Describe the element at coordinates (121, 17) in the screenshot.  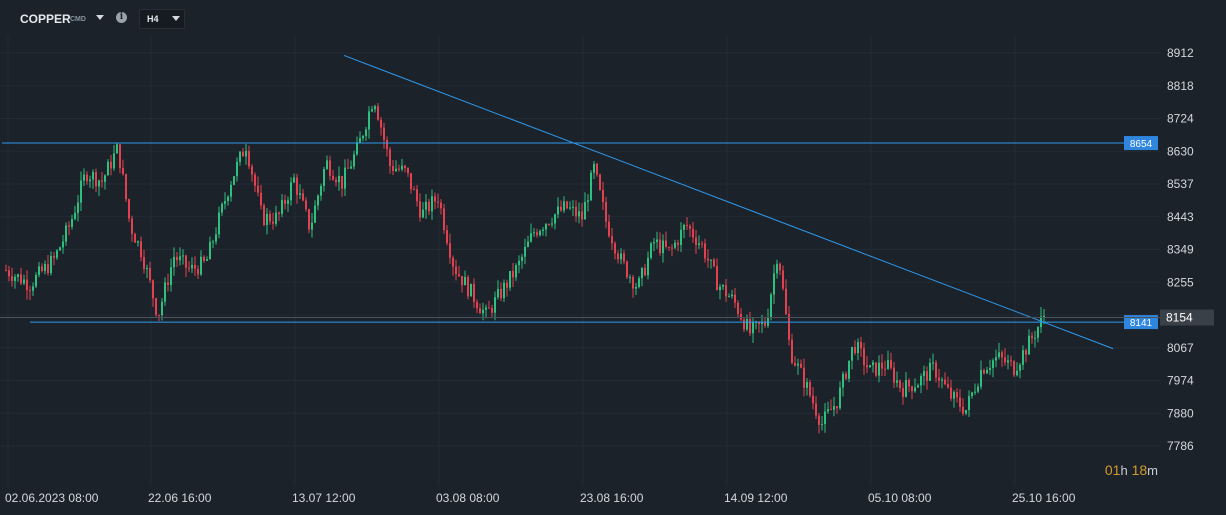
I see `info-icon: i` at that location.